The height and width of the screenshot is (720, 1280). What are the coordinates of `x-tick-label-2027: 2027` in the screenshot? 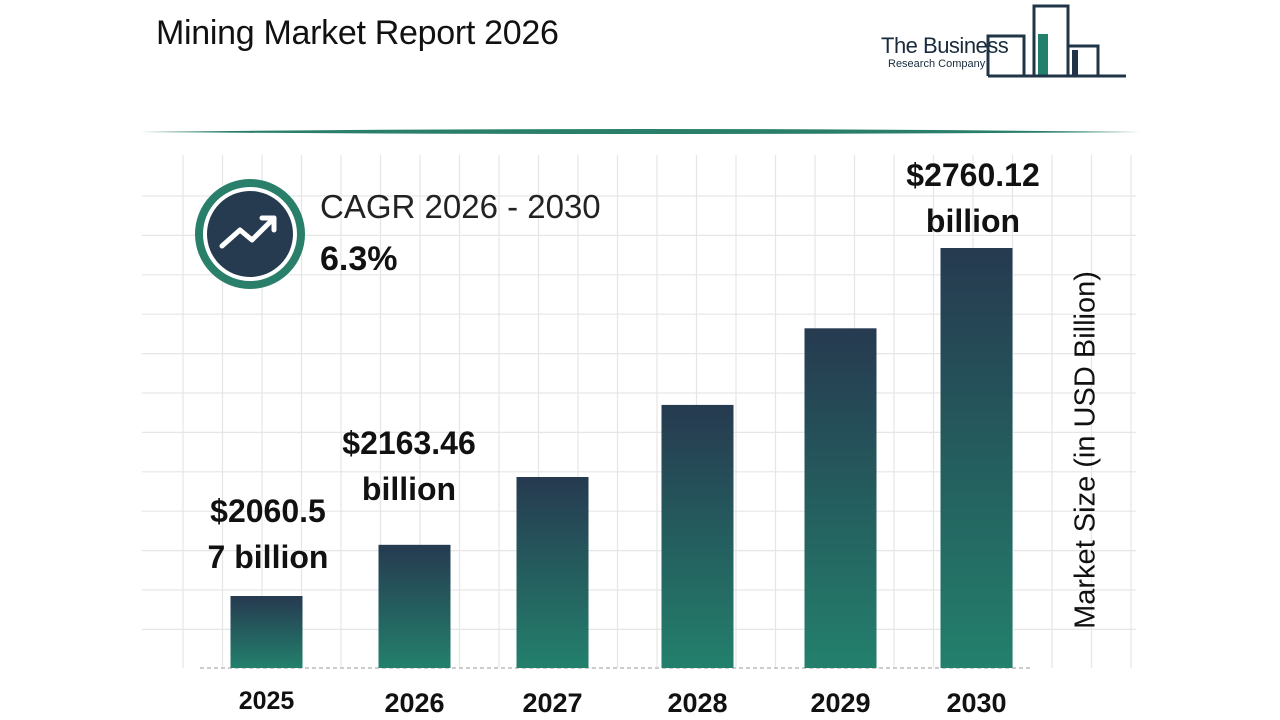 It's located at (552, 703).